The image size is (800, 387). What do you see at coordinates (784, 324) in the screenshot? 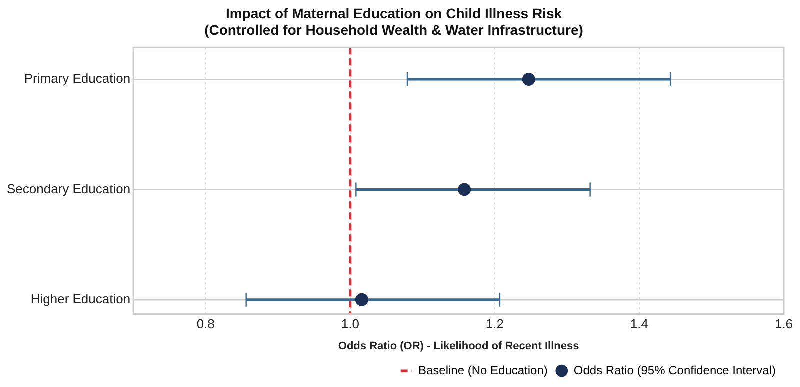
I see `x-tick-label: 1.6` at bounding box center [784, 324].